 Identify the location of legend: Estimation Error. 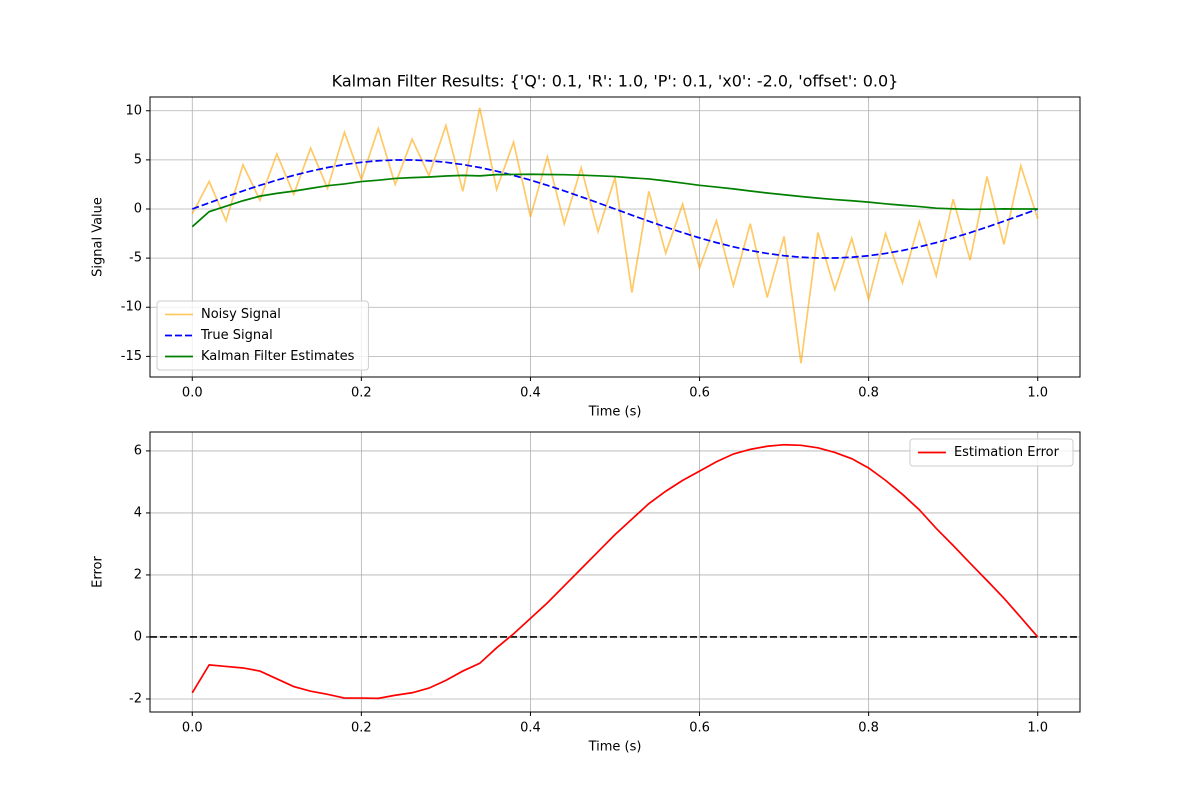
(991, 452).